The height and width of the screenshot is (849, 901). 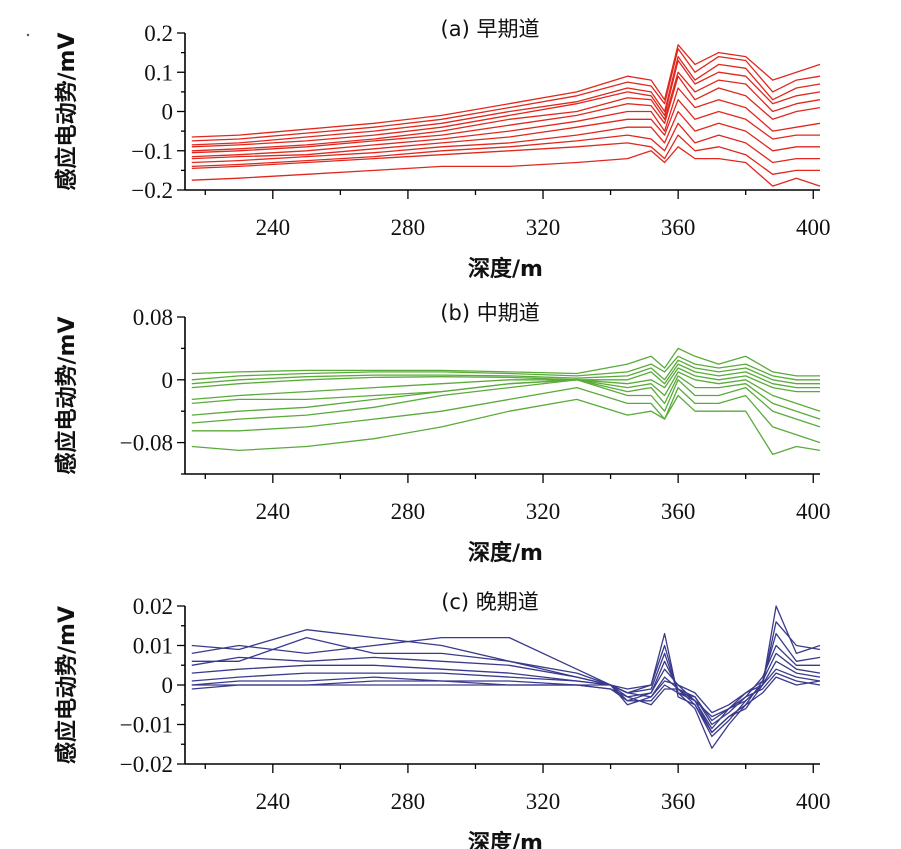 What do you see at coordinates (158, 33) in the screenshot?
I see `y-tick-label: 0.2` at bounding box center [158, 33].